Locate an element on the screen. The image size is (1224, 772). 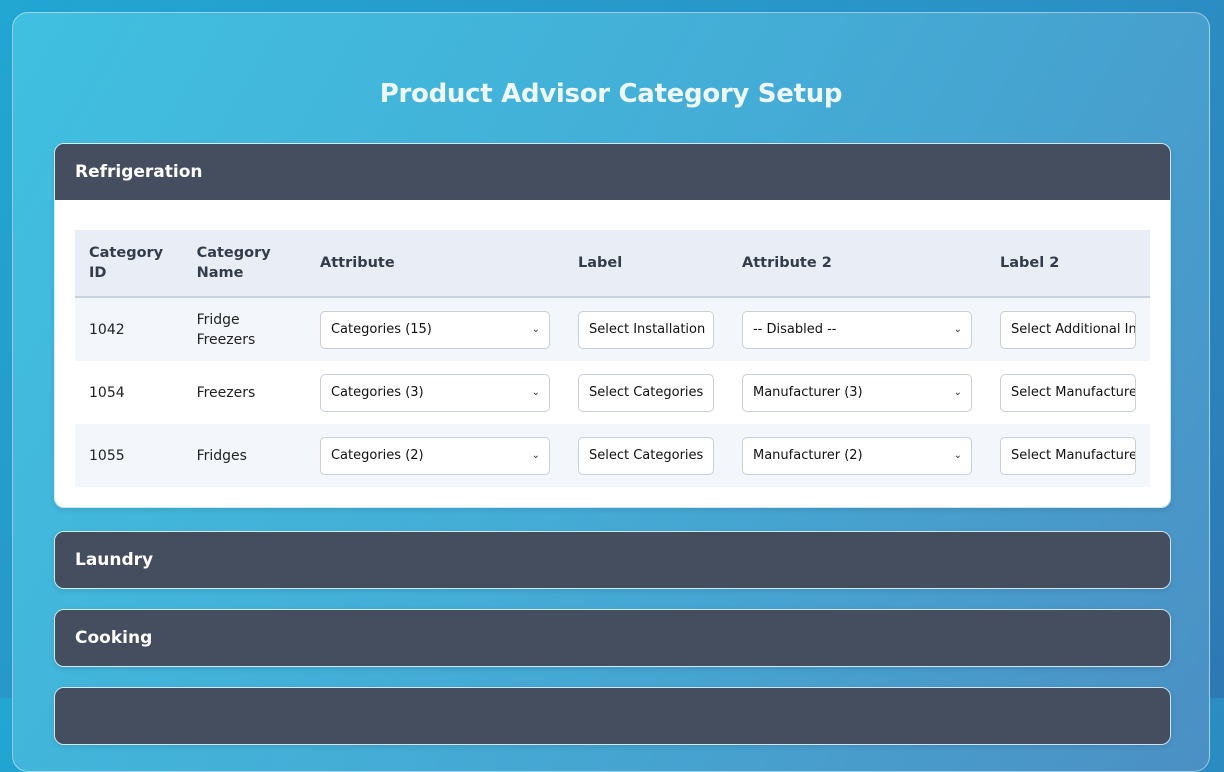
category-name: Freezers is located at coordinates (226, 392).